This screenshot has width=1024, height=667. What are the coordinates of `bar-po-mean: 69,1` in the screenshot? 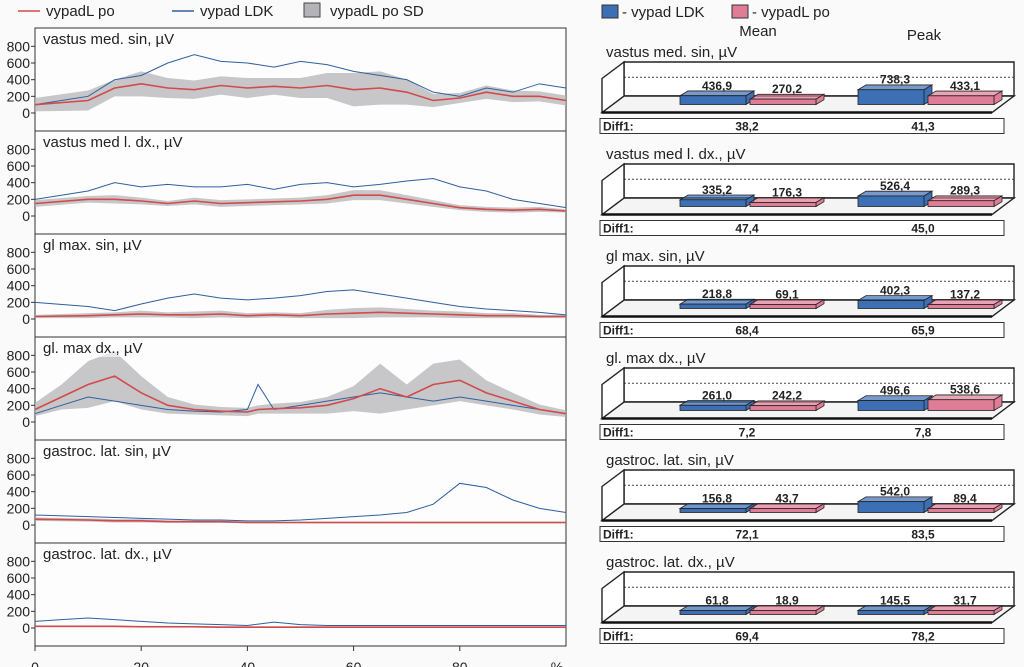 It's located at (787, 299).